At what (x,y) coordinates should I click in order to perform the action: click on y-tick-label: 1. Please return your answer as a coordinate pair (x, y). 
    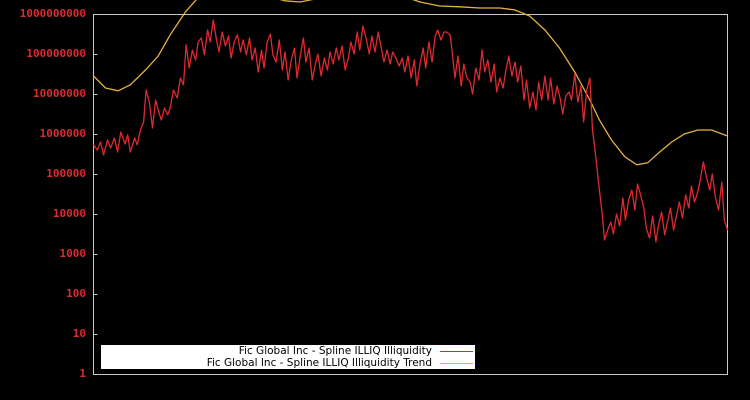
    Looking at the image, I should click on (82, 373).